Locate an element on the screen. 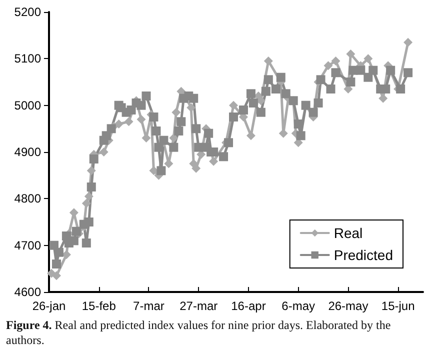 This screenshot has height=359, width=429. caption: Figure 4. Real and predicted index values for nine prior days. Elaborated by the authors. is located at coordinates (199, 333).